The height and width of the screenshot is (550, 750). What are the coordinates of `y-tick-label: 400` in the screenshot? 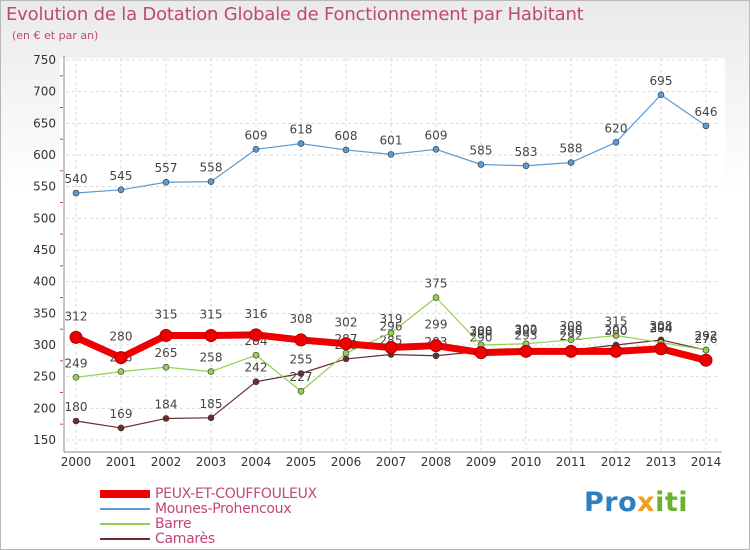 It's located at (44, 282).